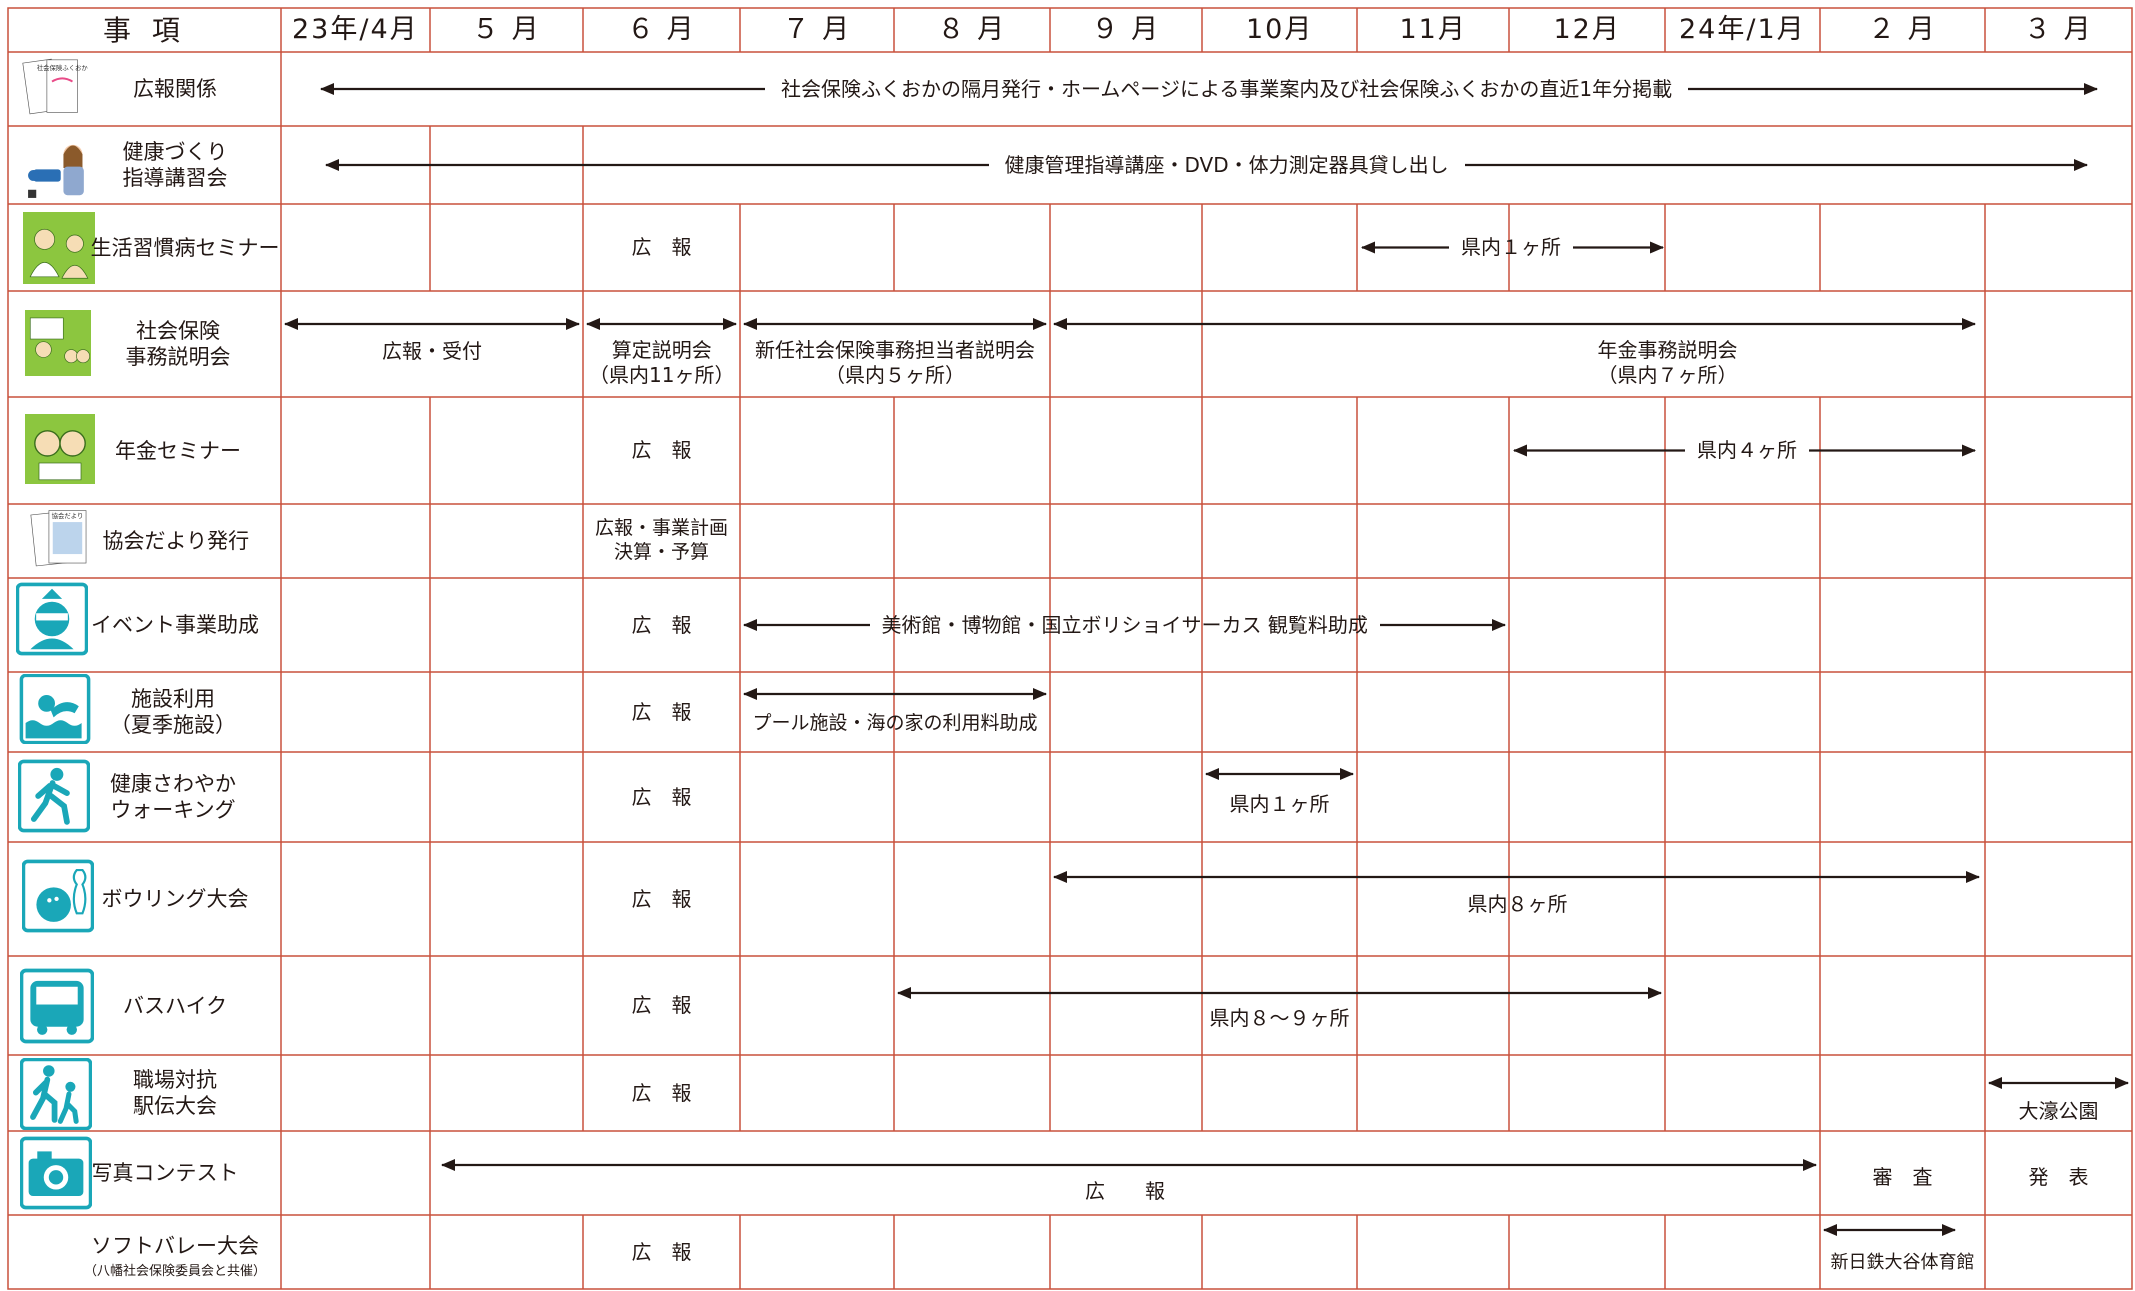  Describe the element at coordinates (173, 711) in the screenshot. I see `row-label-shisetsu: 施設利用 （夏季施設）` at that location.